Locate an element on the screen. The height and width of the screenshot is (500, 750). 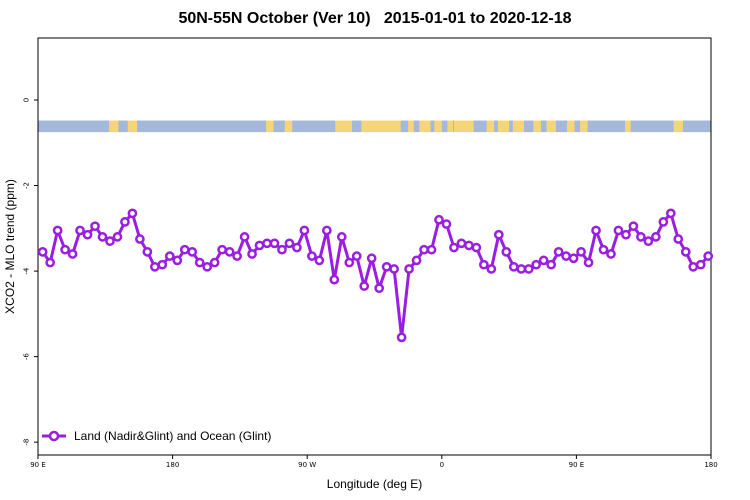
x-tick-label: 90 E is located at coordinates (577, 465).